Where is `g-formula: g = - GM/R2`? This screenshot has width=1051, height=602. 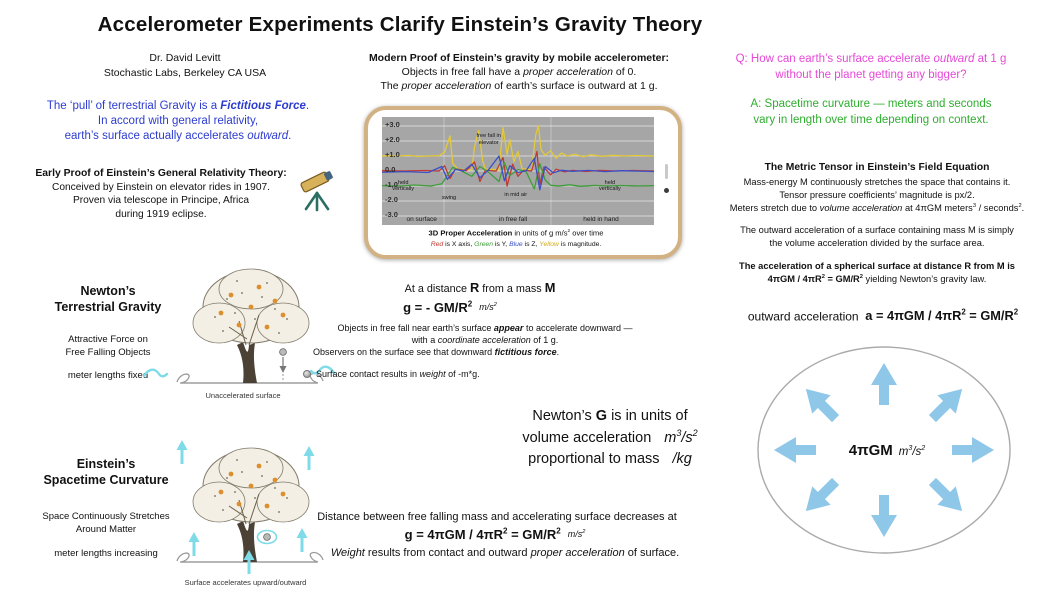
g-formula: g = - GM/R2 is located at coordinates (437, 307).